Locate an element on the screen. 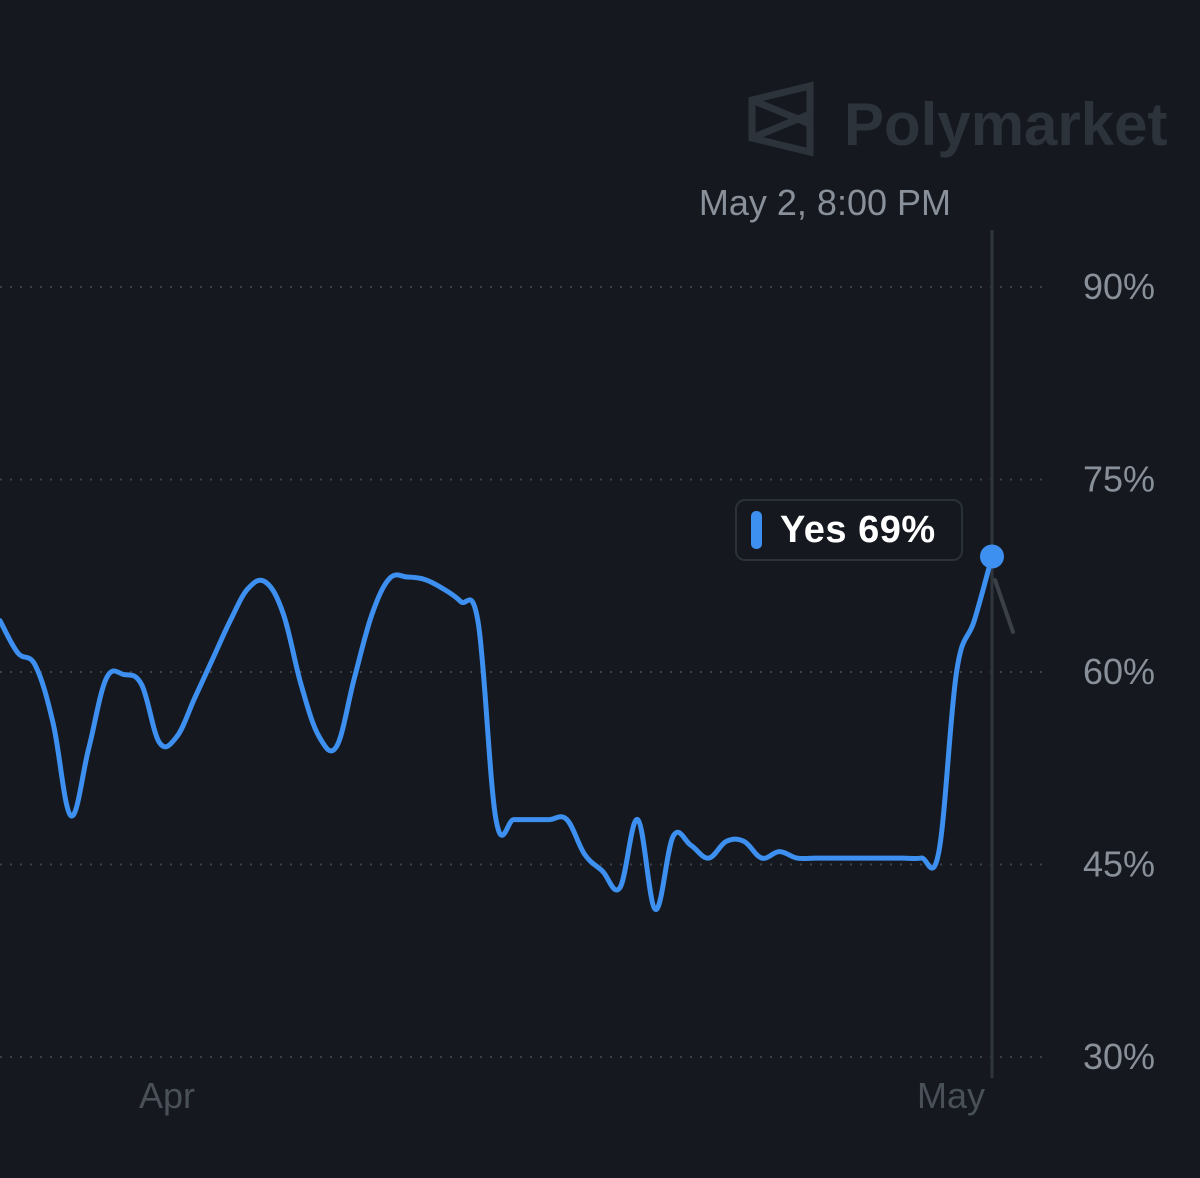 This screenshot has width=1200, height=1178. series-line-tail is located at coordinates (1004, 606).